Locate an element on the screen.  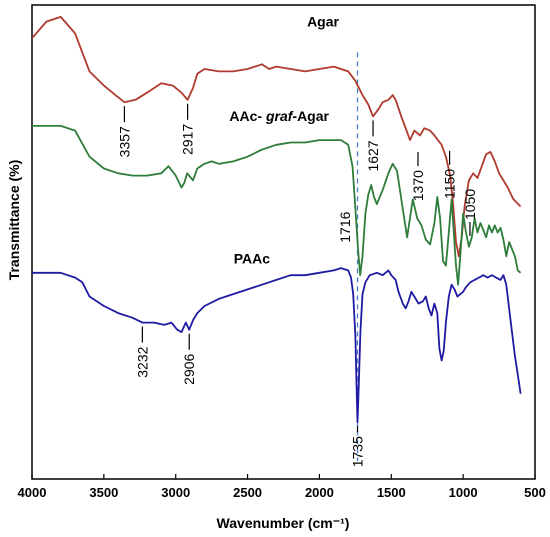
x-axis-title: Wavenumber (cm⁻¹) is located at coordinates (283, 523).